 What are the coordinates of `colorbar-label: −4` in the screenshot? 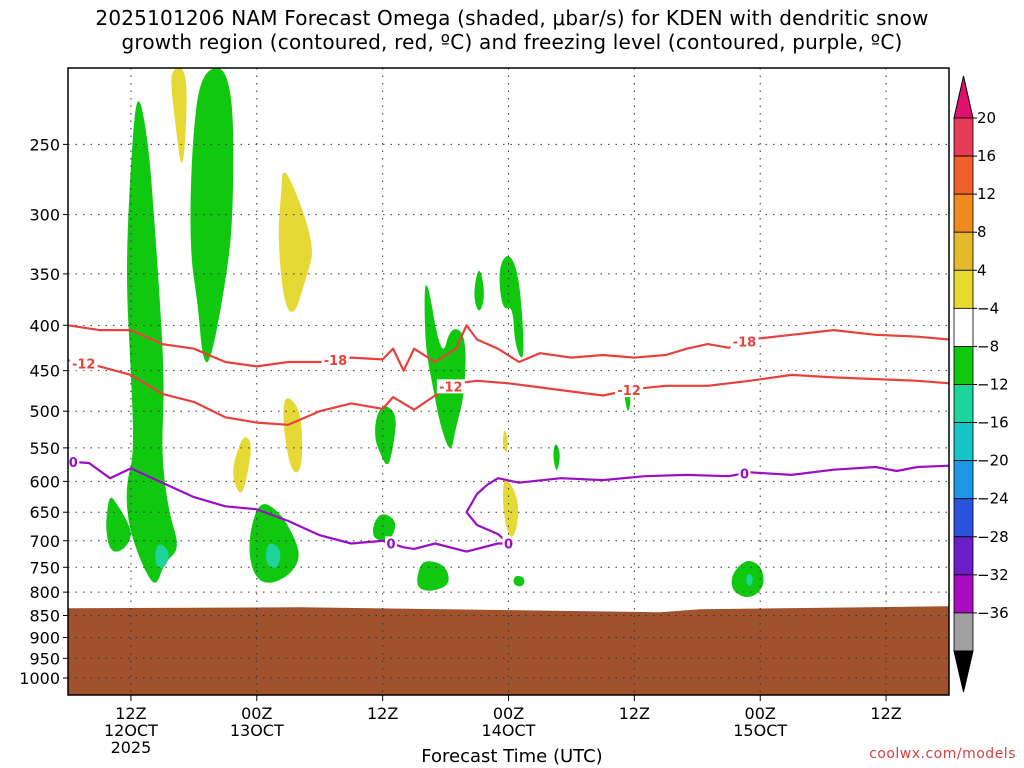 It's located at (988, 308).